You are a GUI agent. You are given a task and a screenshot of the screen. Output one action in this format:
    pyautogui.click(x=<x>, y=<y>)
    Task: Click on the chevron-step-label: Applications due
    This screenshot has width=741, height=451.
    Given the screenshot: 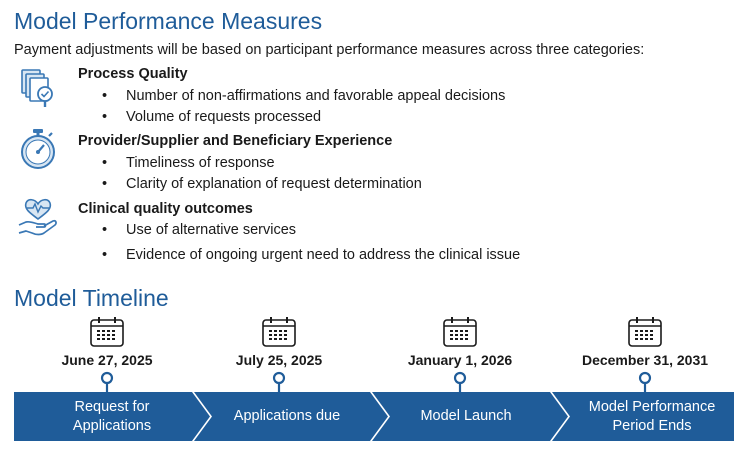 What is the action you would take?
    pyautogui.click(x=287, y=416)
    